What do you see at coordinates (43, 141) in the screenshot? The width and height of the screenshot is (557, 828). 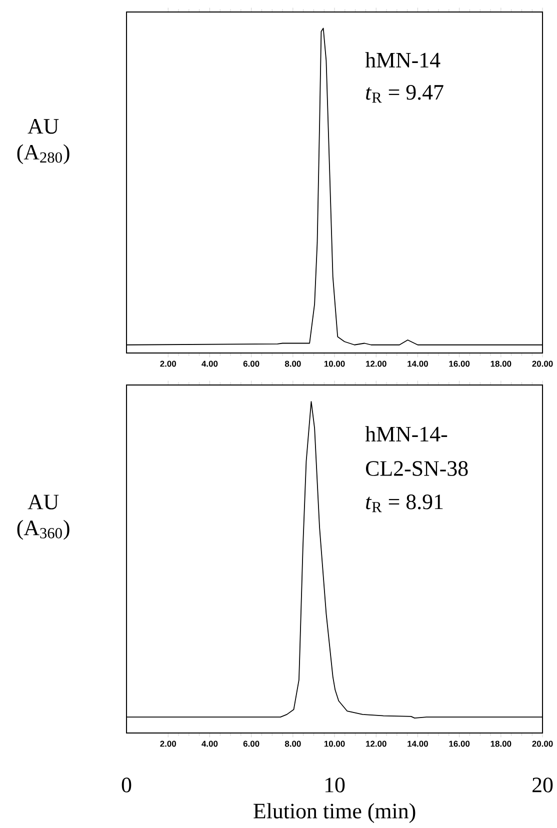 I see `y-axis-title: AU (A$_{280}$)` at bounding box center [43, 141].